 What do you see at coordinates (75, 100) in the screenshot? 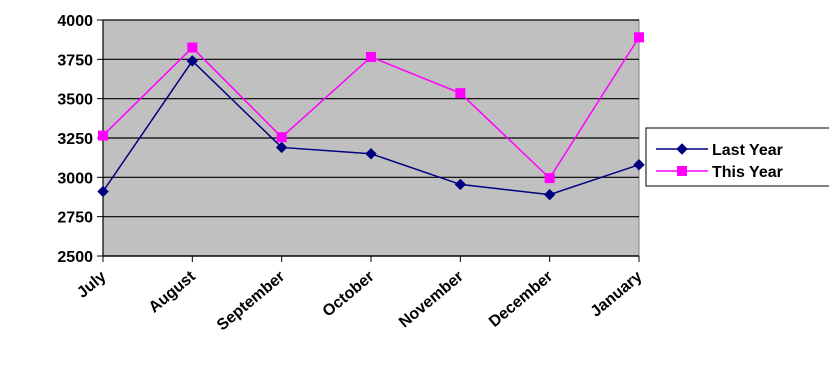
I see `y-tick-label: 3500` at bounding box center [75, 100].